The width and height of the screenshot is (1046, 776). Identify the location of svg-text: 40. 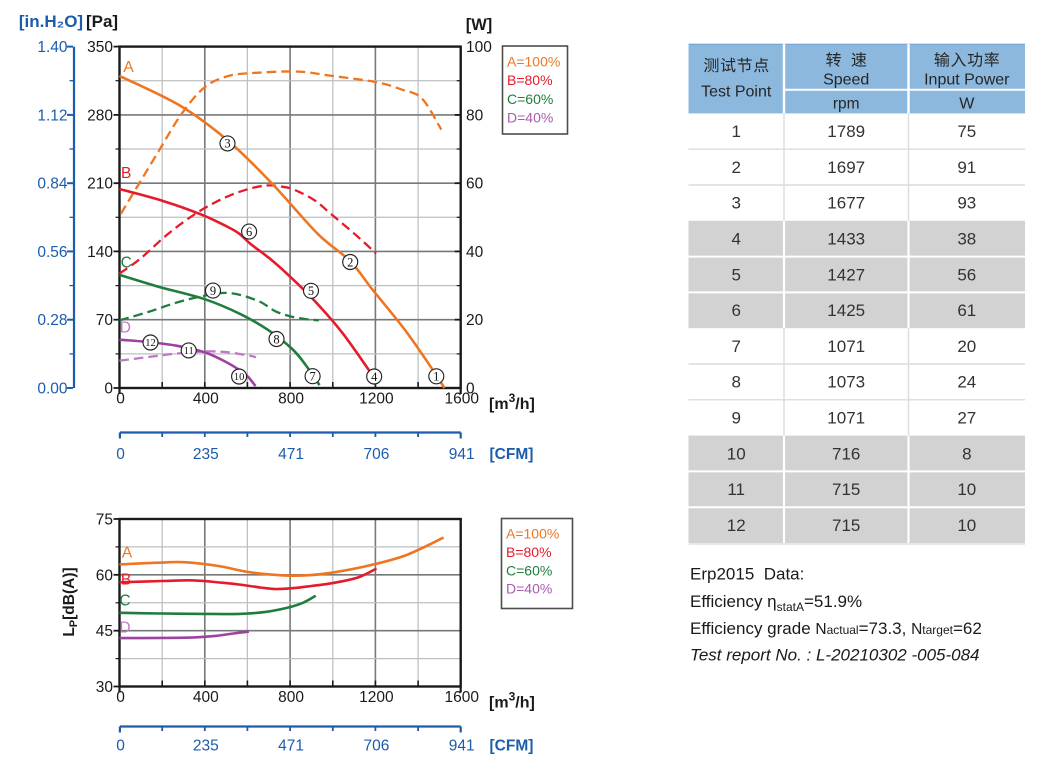
(475, 252).